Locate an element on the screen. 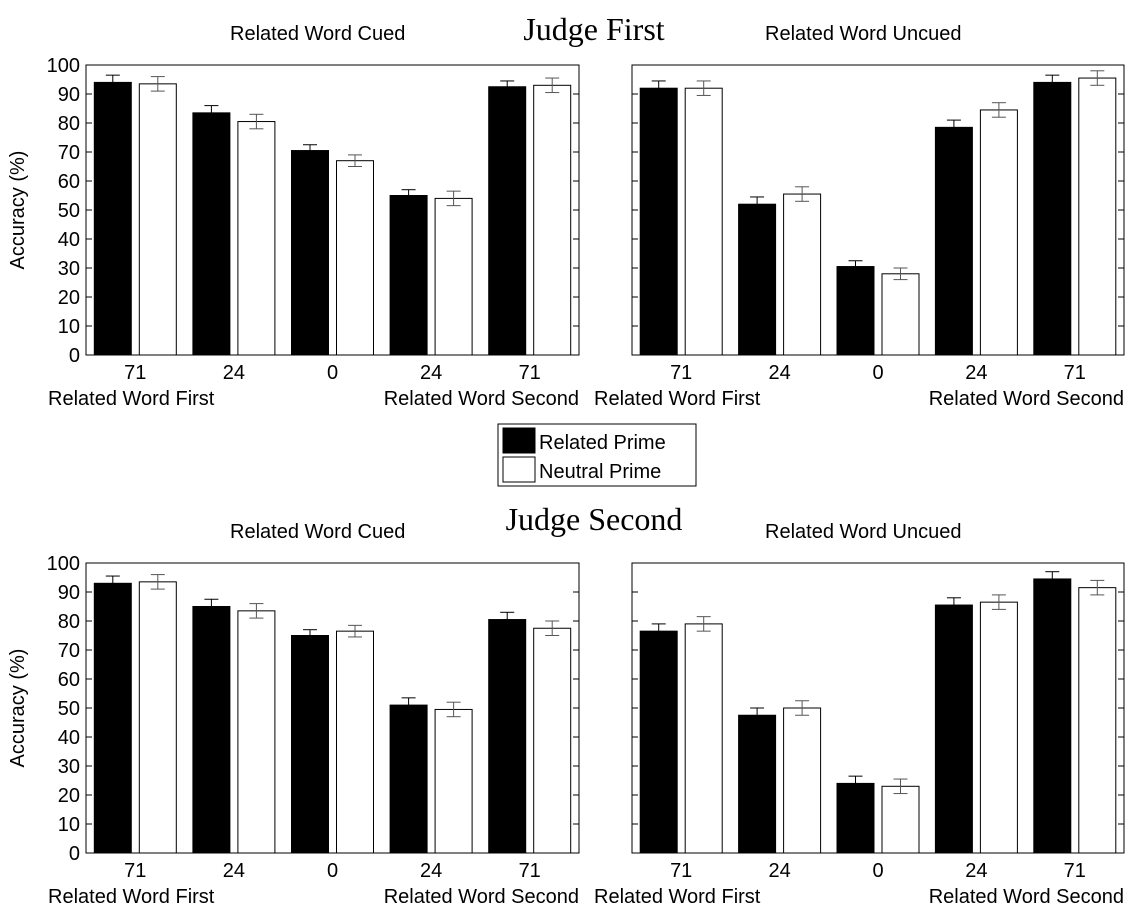  legend-swatch-neutral-prime is located at coordinates (519, 469).